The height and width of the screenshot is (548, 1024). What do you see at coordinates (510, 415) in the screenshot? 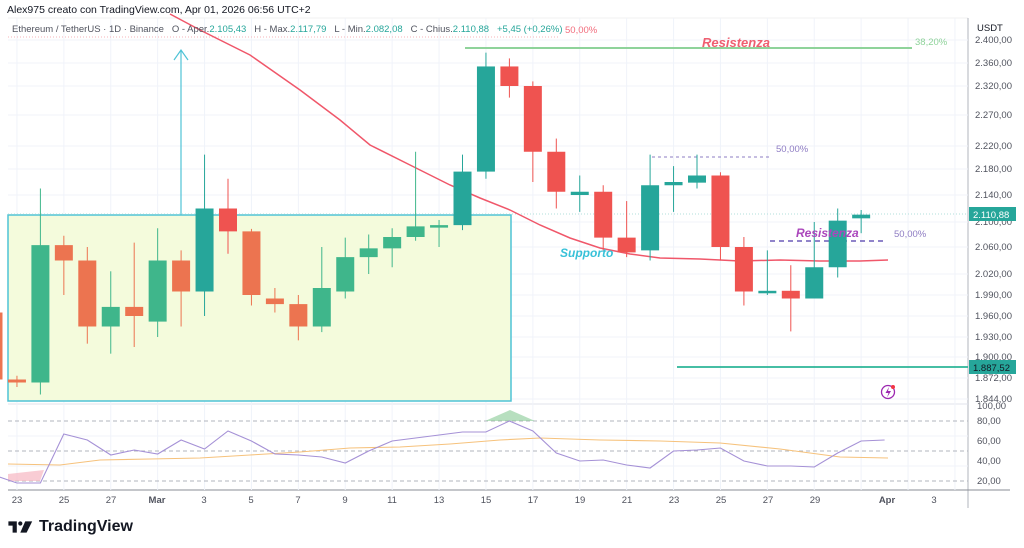
I see `rsi-overbought-fill` at bounding box center [510, 415].